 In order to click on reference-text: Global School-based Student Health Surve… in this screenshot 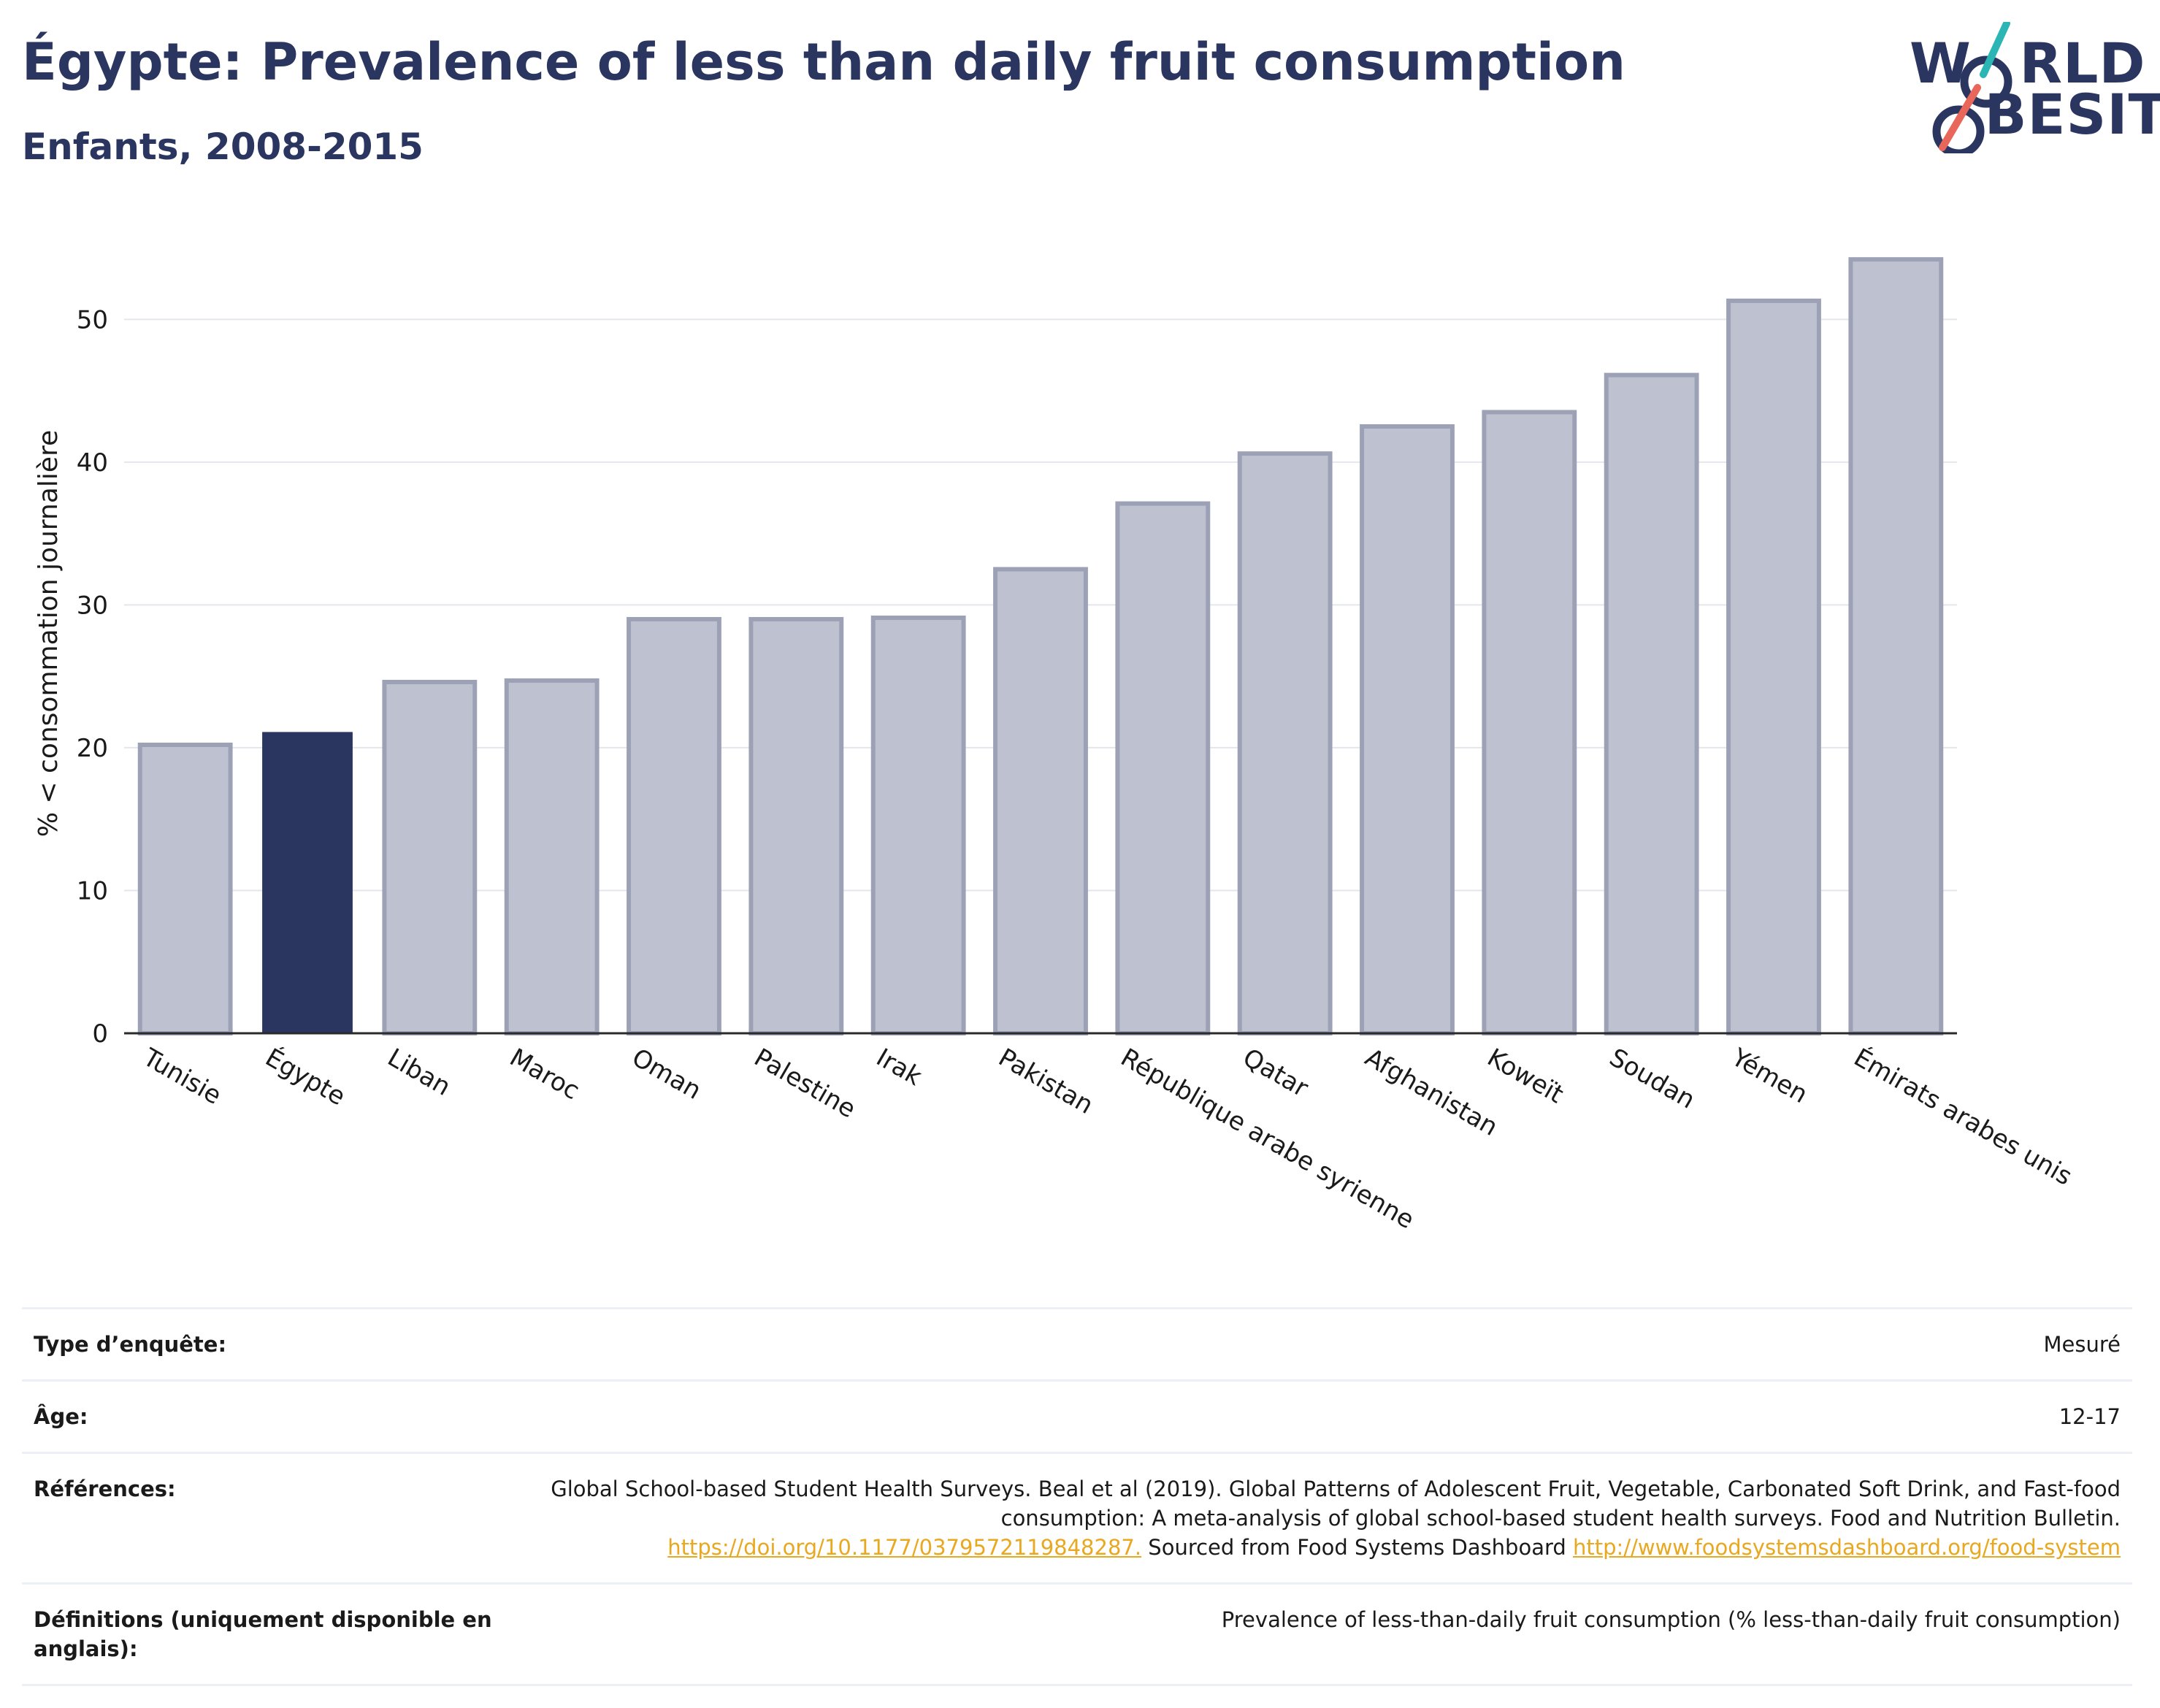, I will do `click(1336, 1504)`.